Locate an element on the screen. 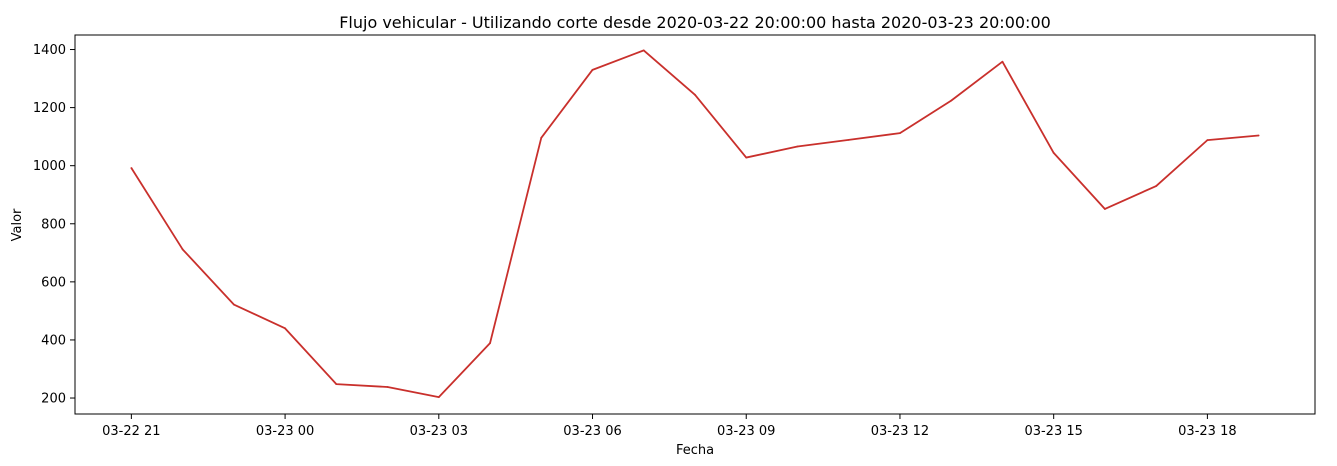 The height and width of the screenshot is (466, 1337). x-tick-label: 03-23 06 is located at coordinates (592, 431).